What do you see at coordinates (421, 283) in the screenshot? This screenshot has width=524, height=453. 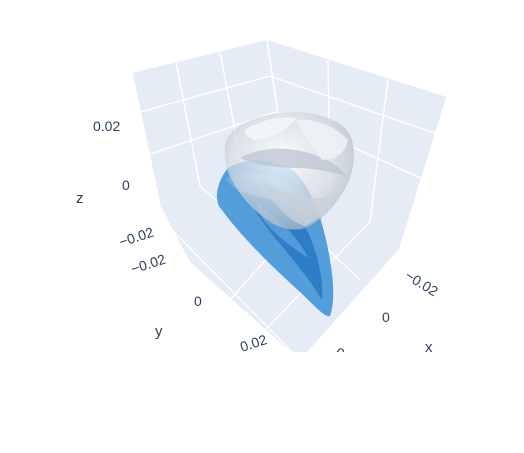 I see `x-tick-low: −0.02` at bounding box center [421, 283].